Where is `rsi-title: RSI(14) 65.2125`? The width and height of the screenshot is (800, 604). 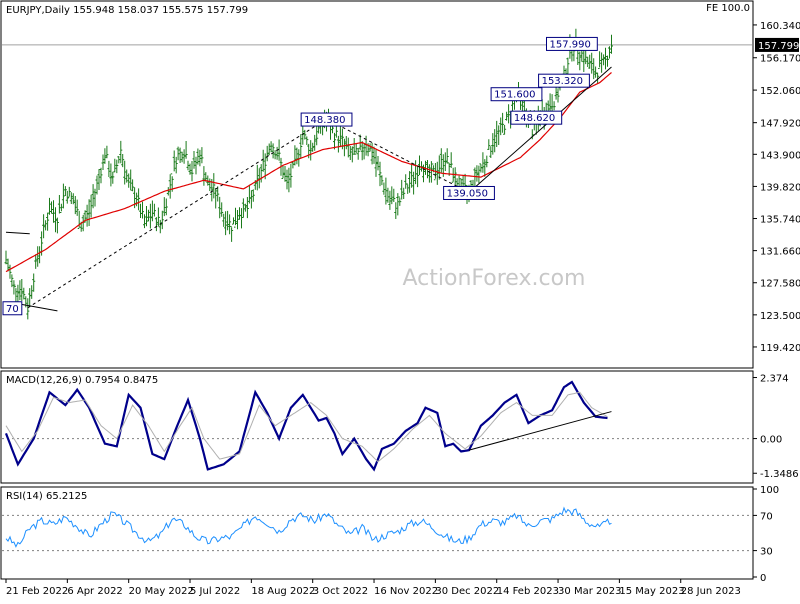
rsi-title: RSI(14) 65.2125 is located at coordinates (46, 496).